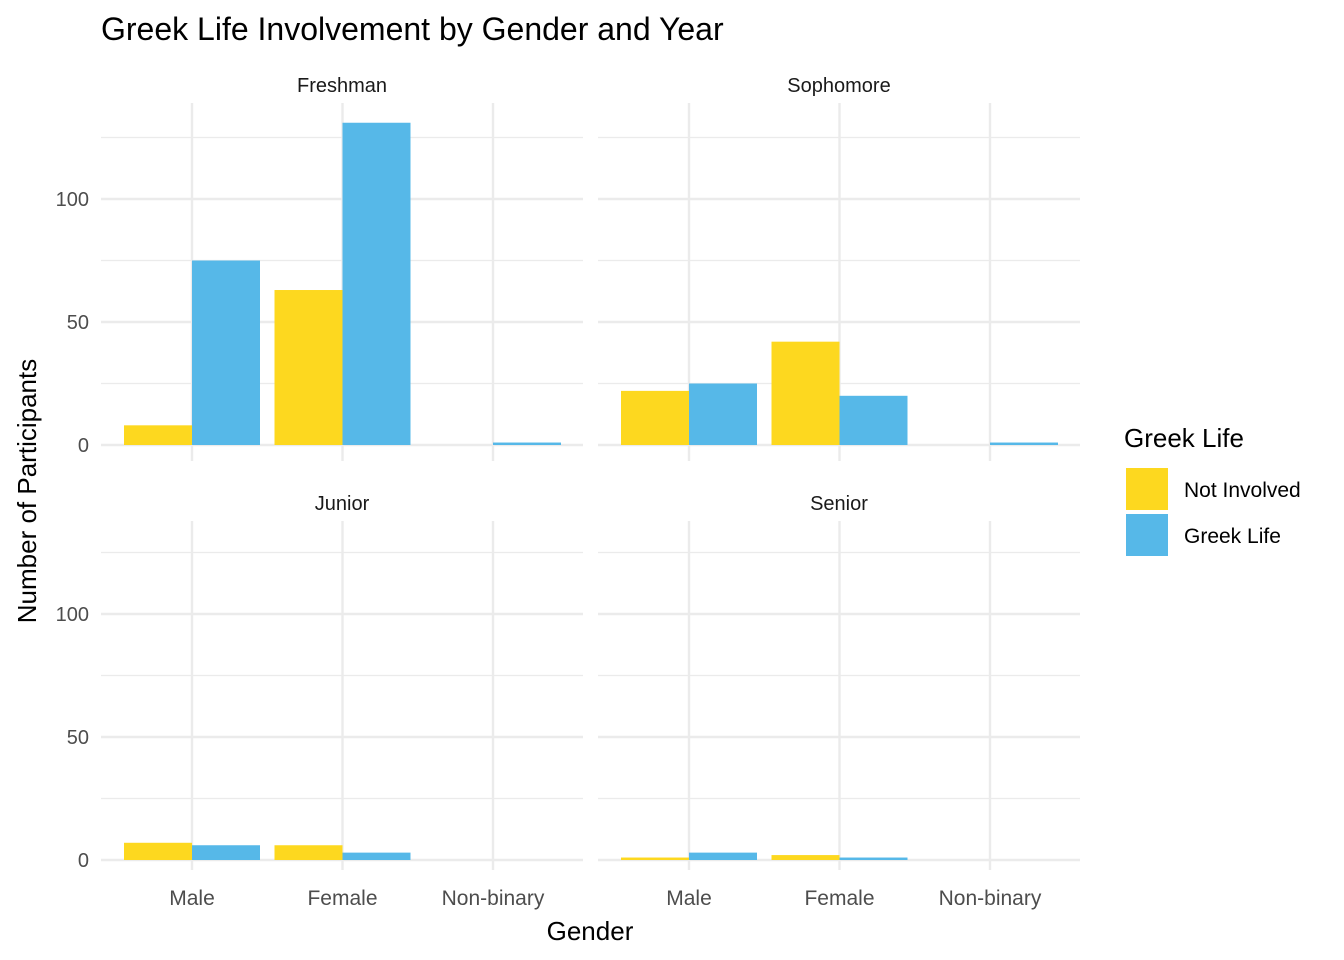 This screenshot has height=960, width=1344. Describe the element at coordinates (839, 268) in the screenshot. I see `panel-sophomore: Sophomore` at that location.